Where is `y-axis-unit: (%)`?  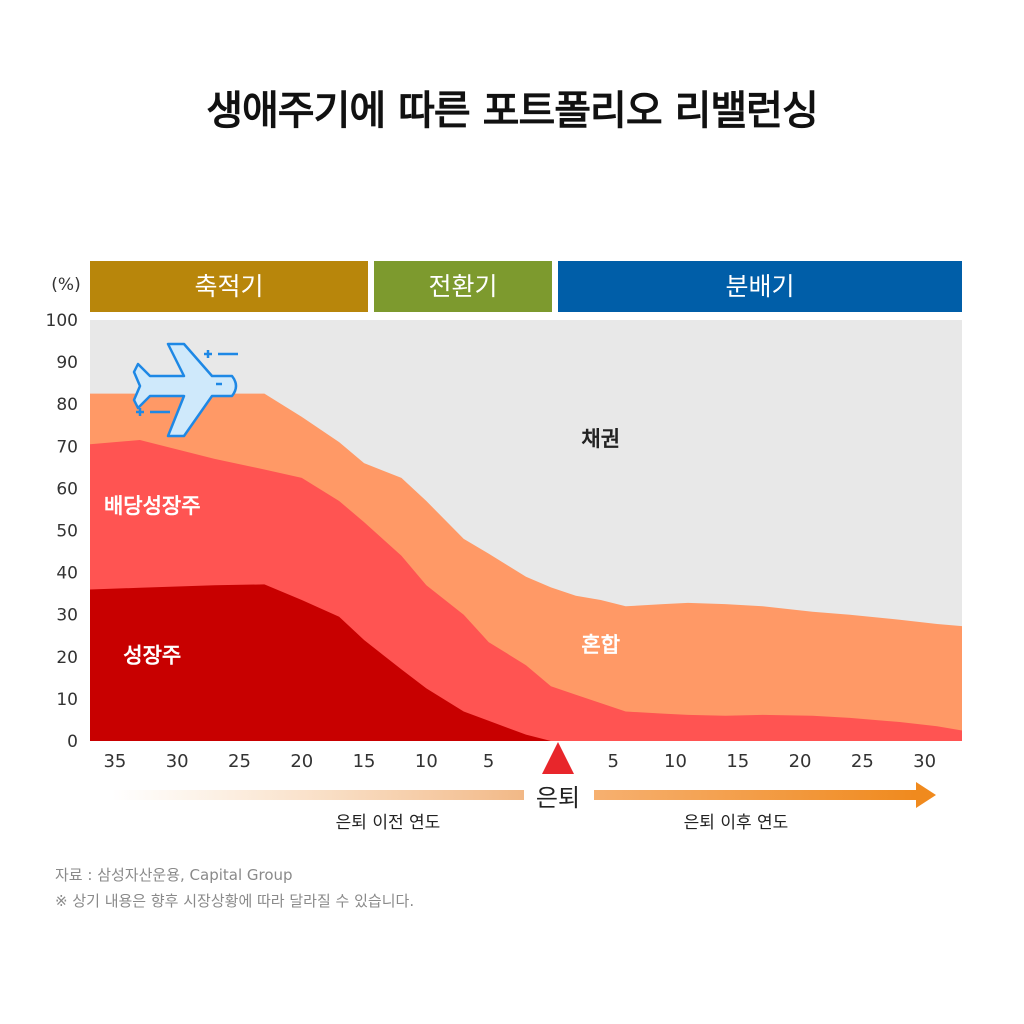 y-axis-unit: (%) is located at coordinates (65, 285).